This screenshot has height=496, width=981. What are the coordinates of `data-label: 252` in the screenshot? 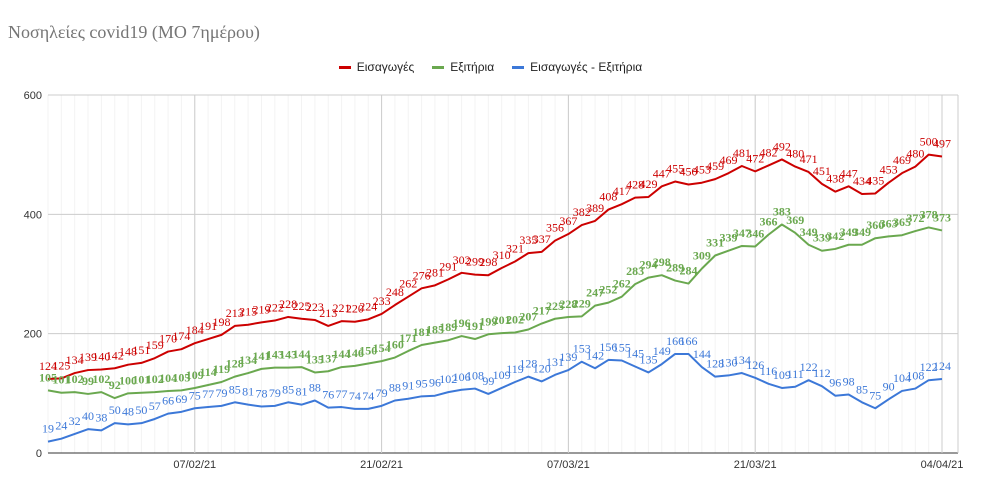 It's located at (608, 290).